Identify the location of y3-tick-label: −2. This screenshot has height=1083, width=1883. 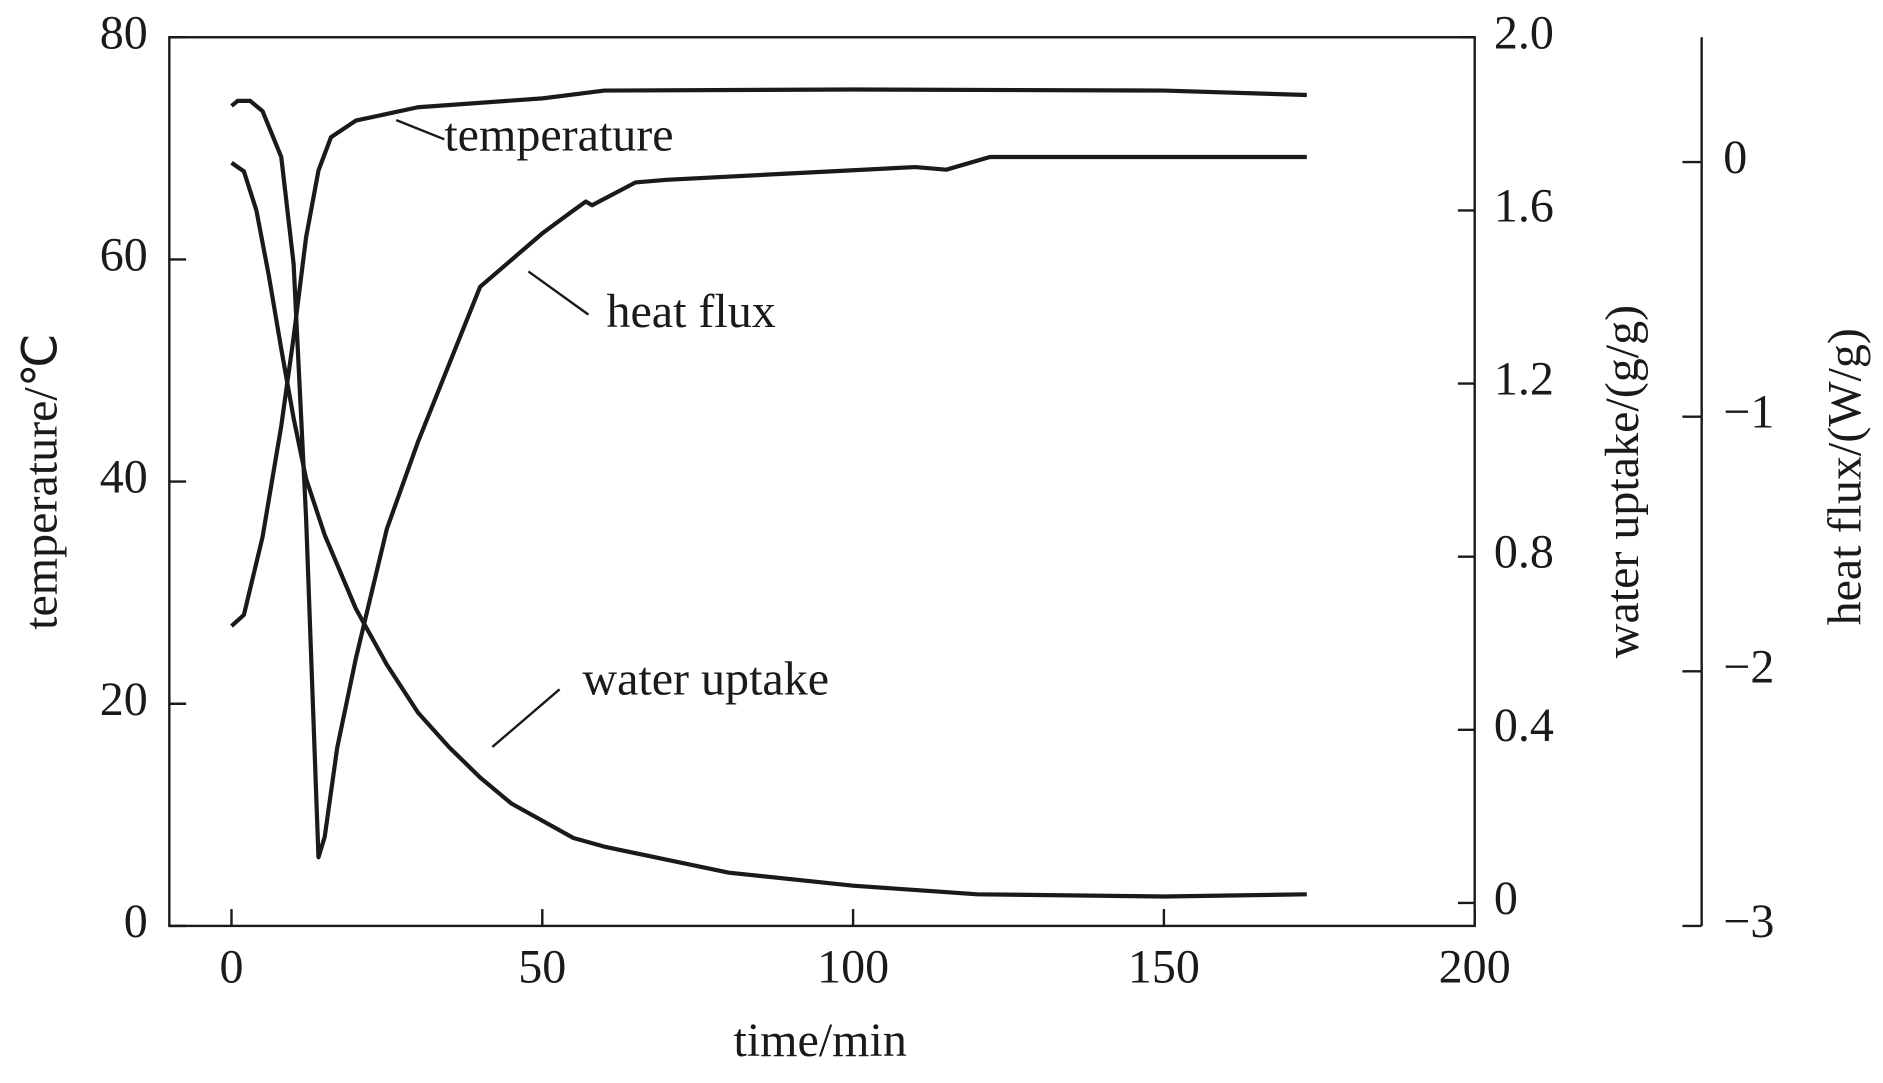
(1748, 666).